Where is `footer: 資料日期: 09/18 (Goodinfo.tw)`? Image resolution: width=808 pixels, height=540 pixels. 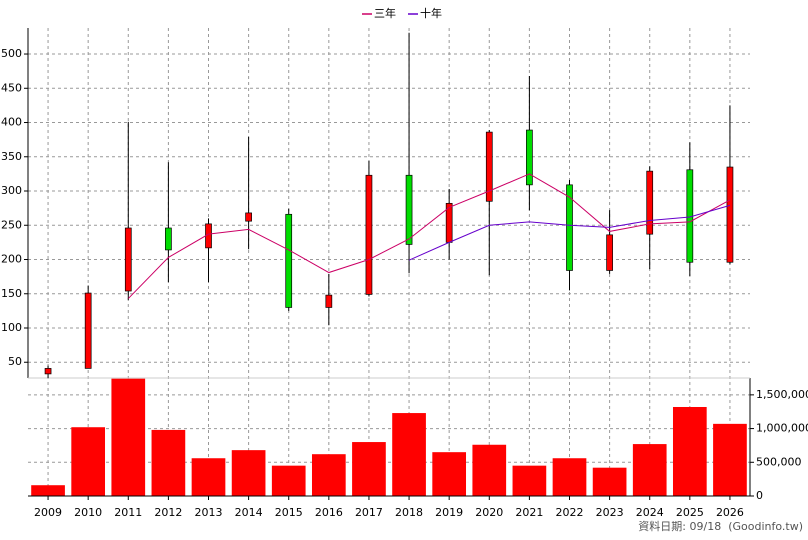 footer: 資料日期: 09/18 (Goodinfo.tw) is located at coordinates (720, 526).